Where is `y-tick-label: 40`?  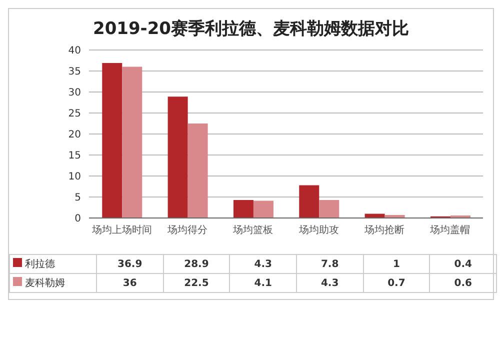 y-tick-label: 40 is located at coordinates (74, 51).